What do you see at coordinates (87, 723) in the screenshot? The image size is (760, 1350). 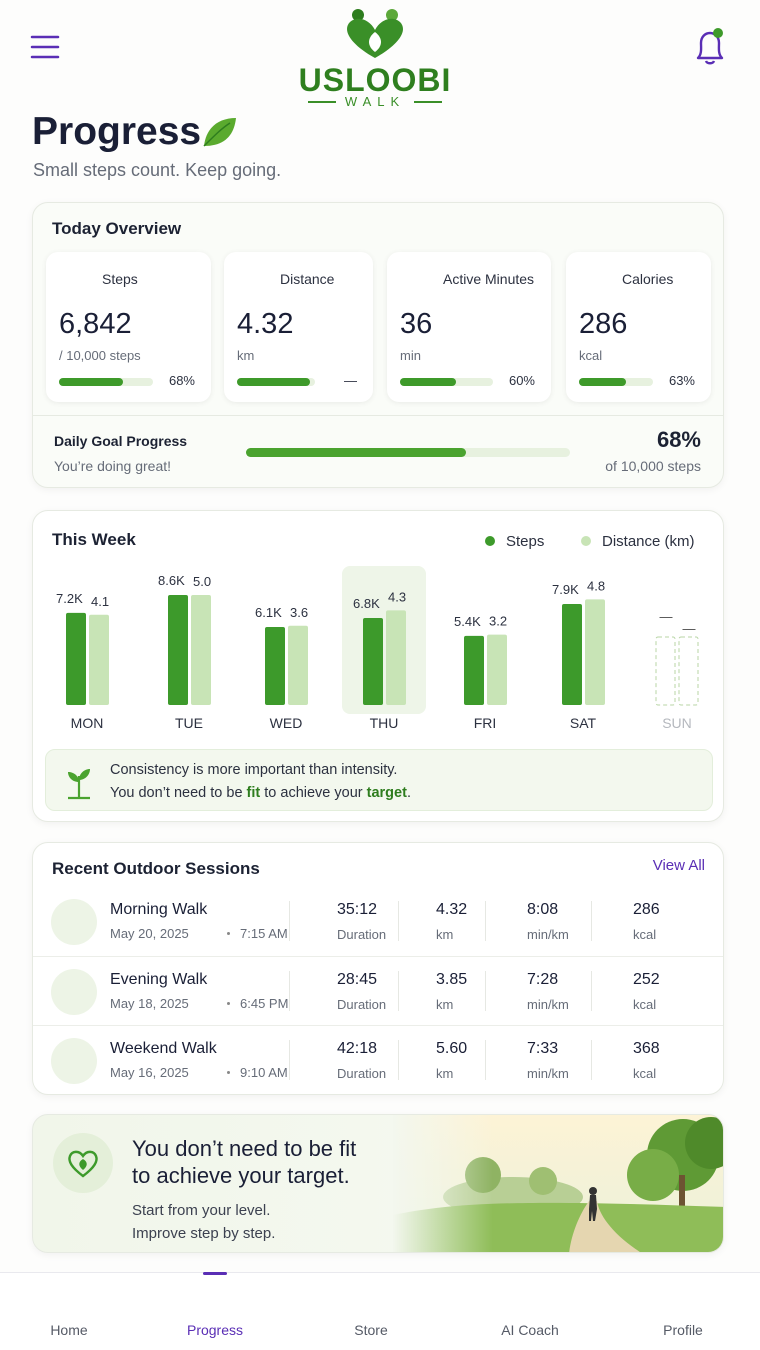 I see `day-label: MON` at bounding box center [87, 723].